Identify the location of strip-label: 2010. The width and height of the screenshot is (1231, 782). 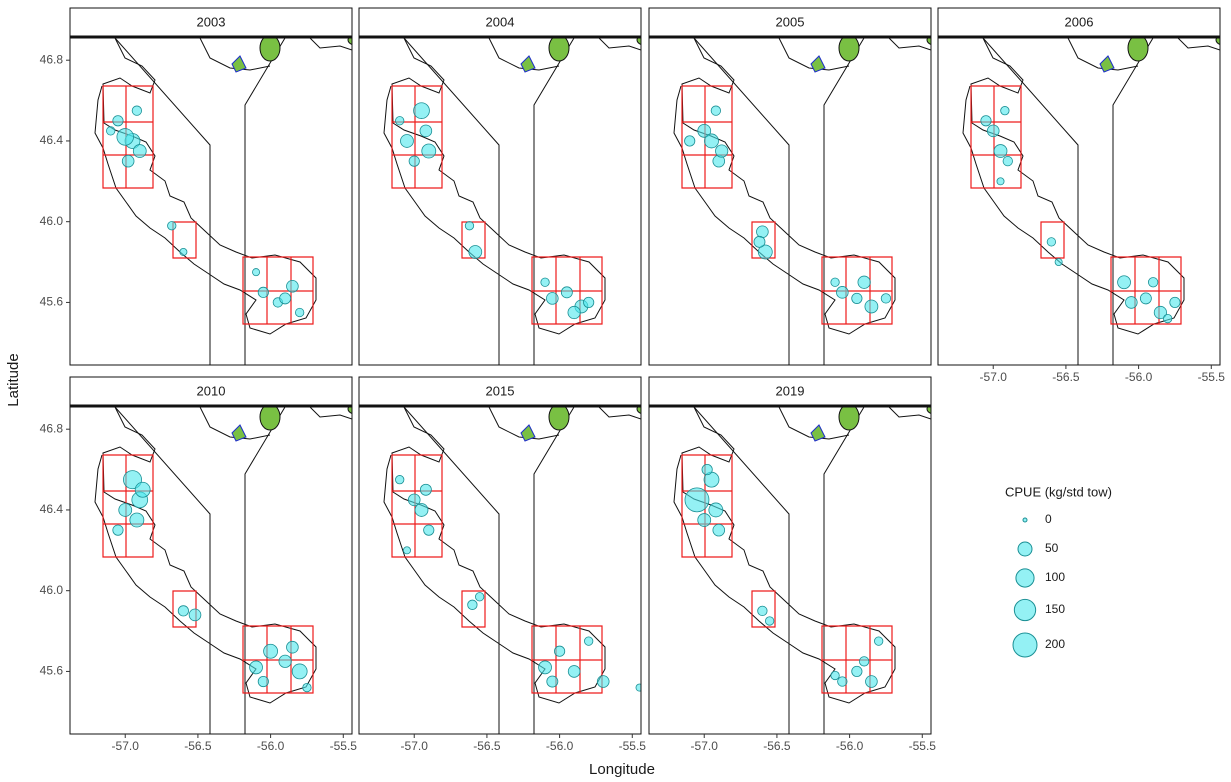
(211, 390).